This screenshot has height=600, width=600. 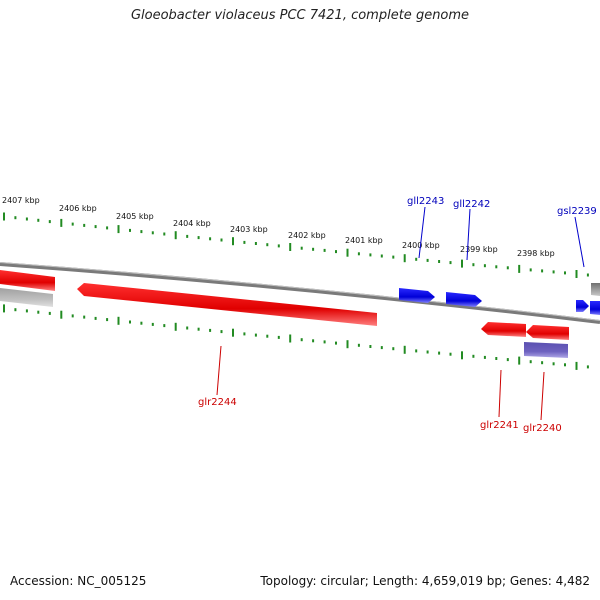 I want to click on label-glr2244: glr2244, so click(x=217, y=402).